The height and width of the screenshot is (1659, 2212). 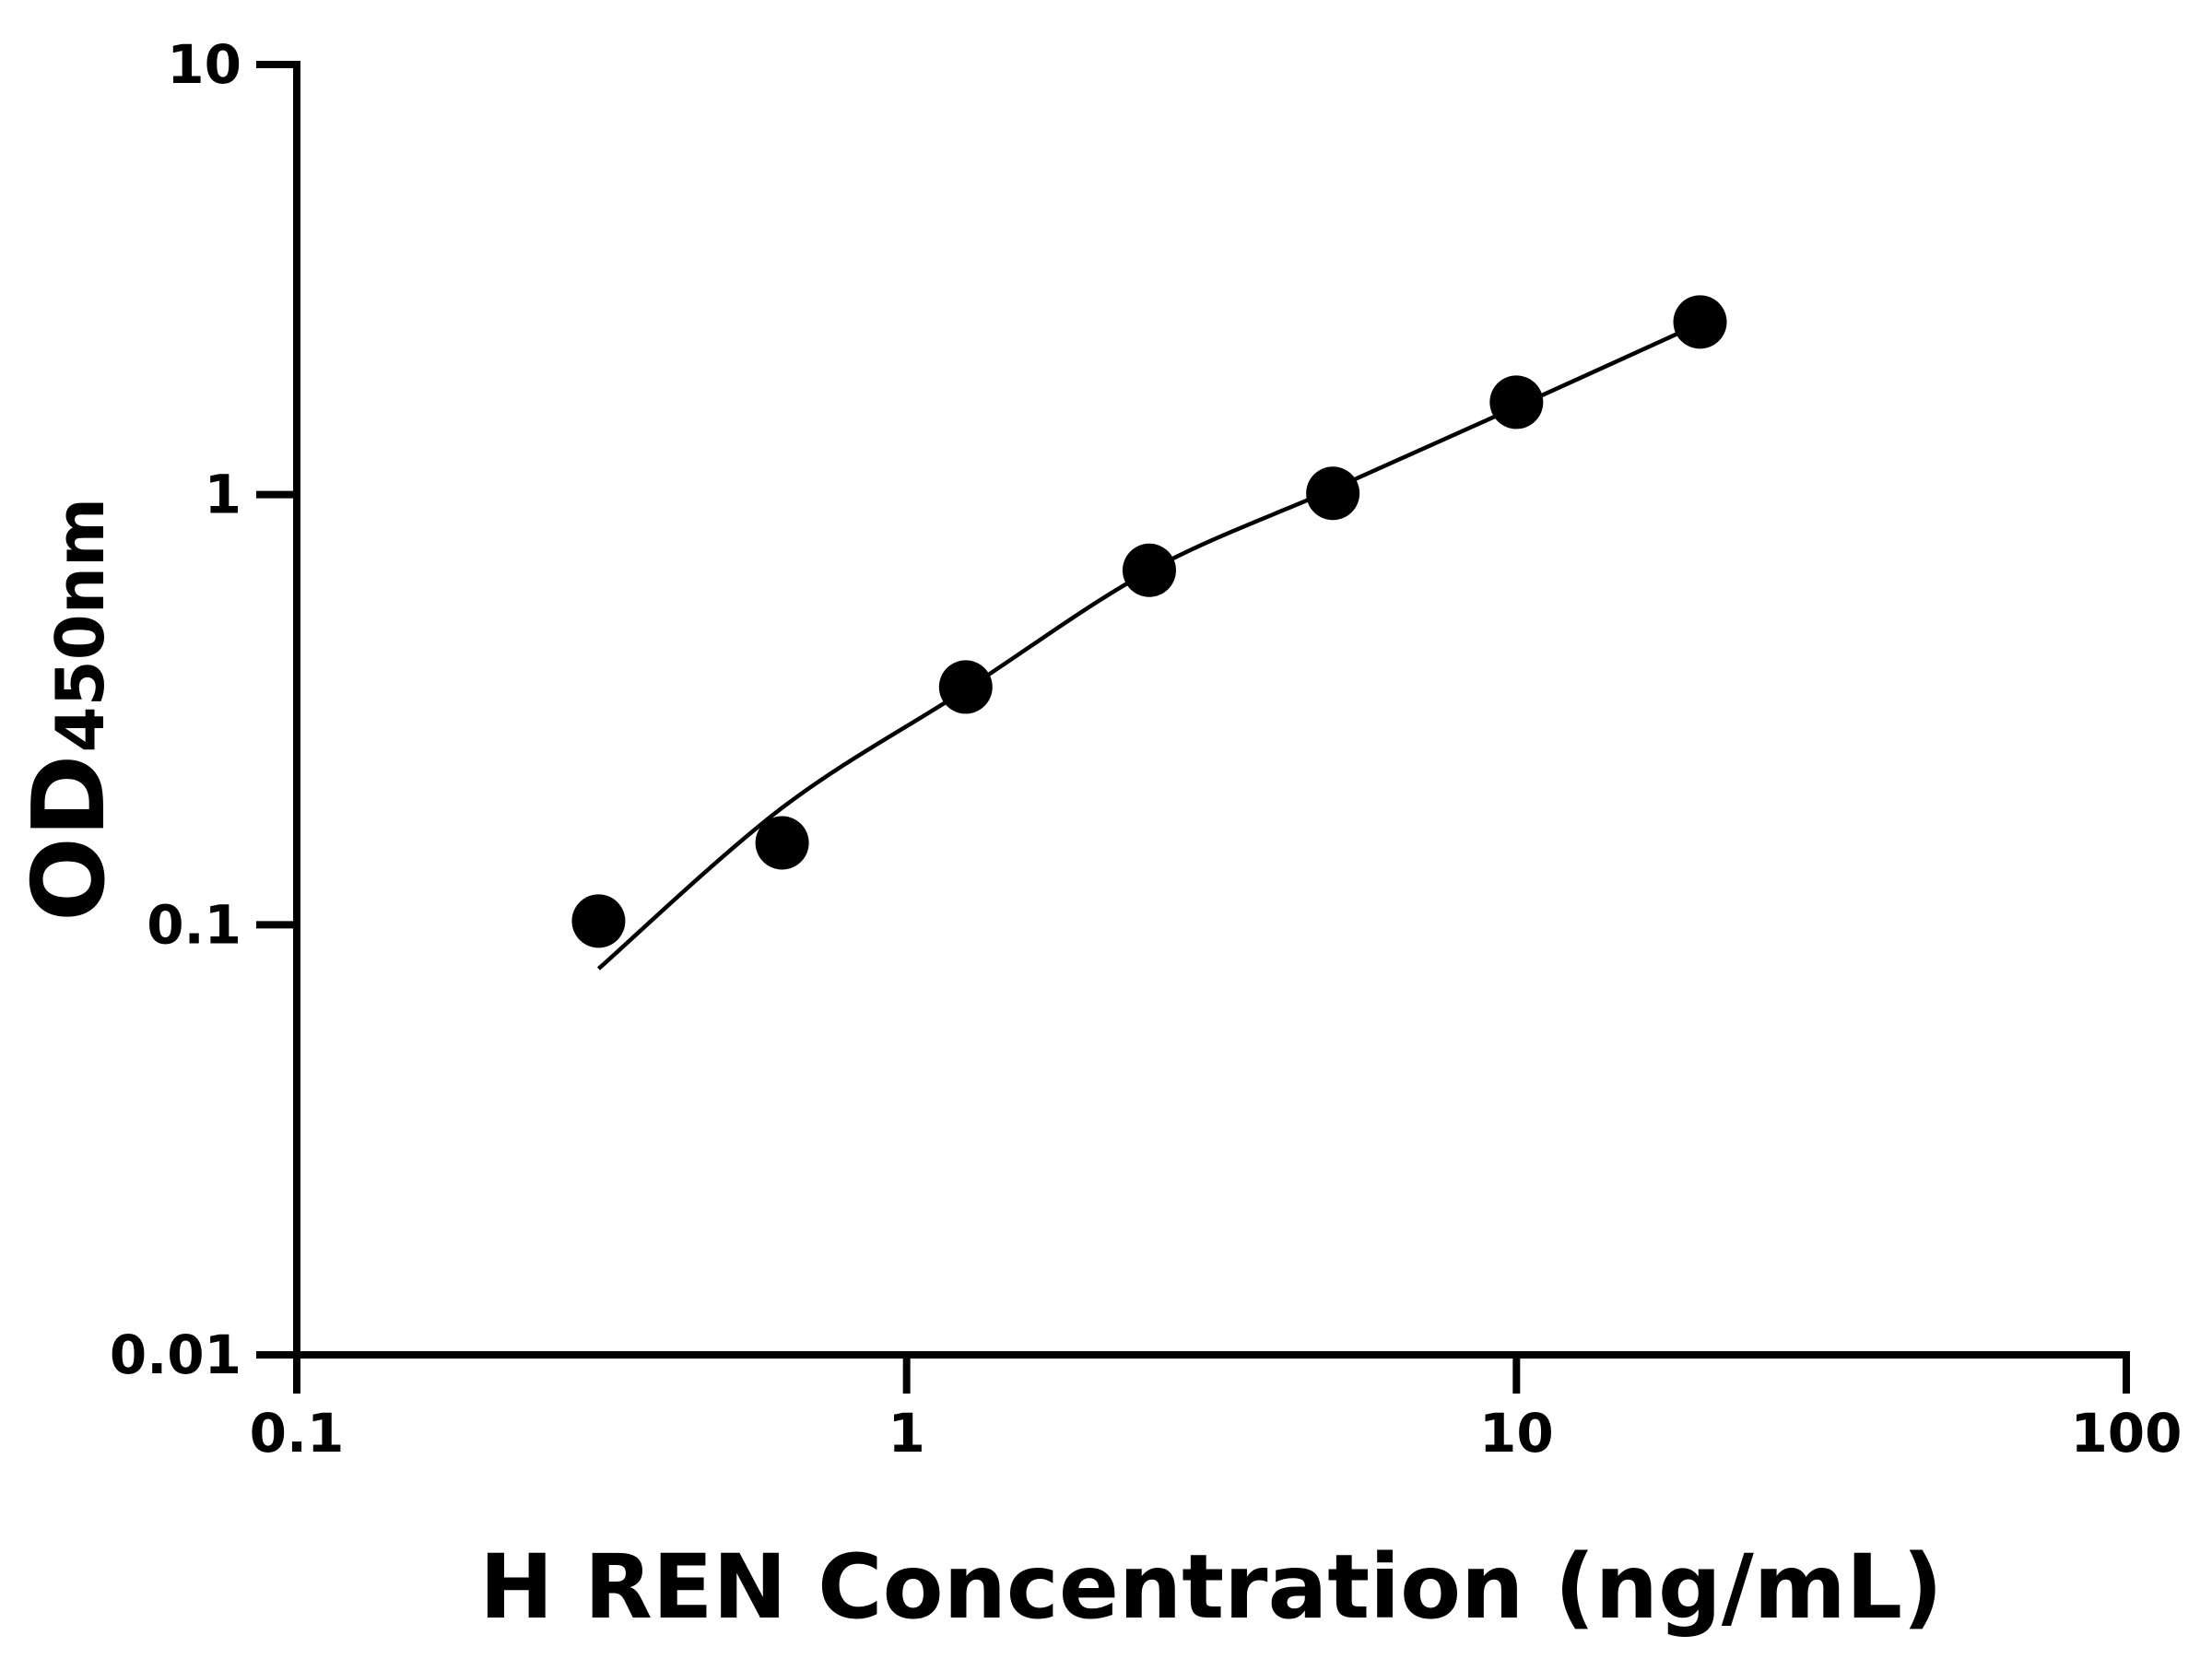 What do you see at coordinates (204, 64) in the screenshot?
I see `y-tick-label: 10` at bounding box center [204, 64].